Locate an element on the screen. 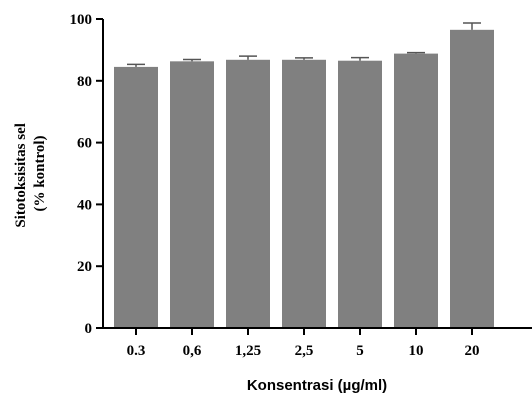 This screenshot has width=532, height=401. x-axis-title: Konsentrasi (µg/ml) is located at coordinates (317, 385).